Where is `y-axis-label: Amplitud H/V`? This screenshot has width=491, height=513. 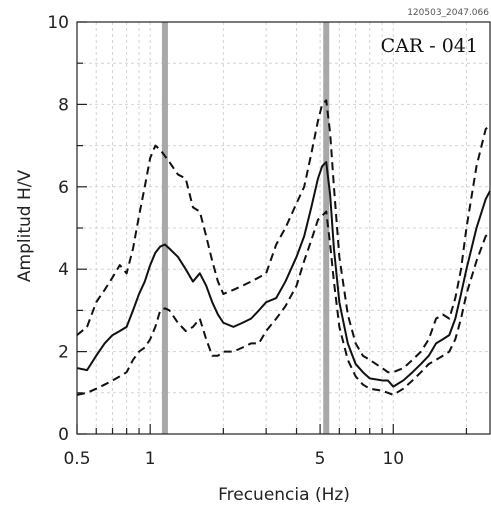 y-axis-label: Amplitud H/V is located at coordinates (25, 226).